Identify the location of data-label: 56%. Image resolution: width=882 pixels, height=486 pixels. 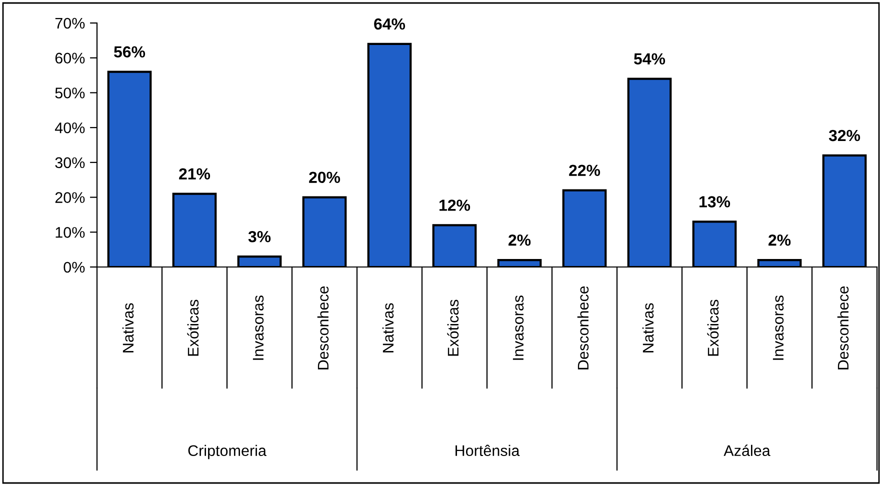
(130, 52).